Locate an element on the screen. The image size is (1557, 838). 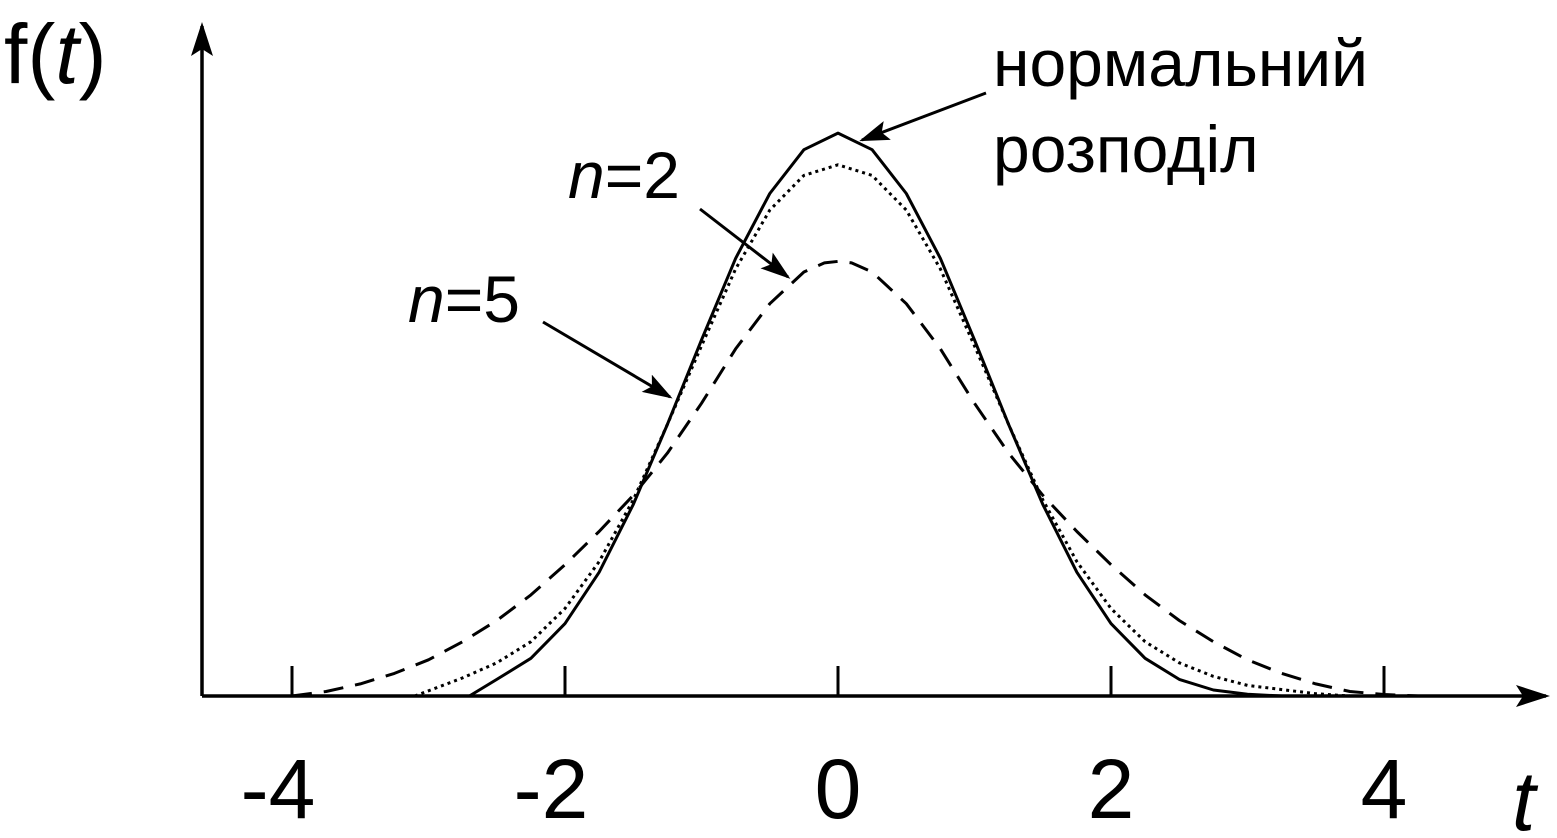
annotation-n2-var: n is located at coordinates (586, 175).